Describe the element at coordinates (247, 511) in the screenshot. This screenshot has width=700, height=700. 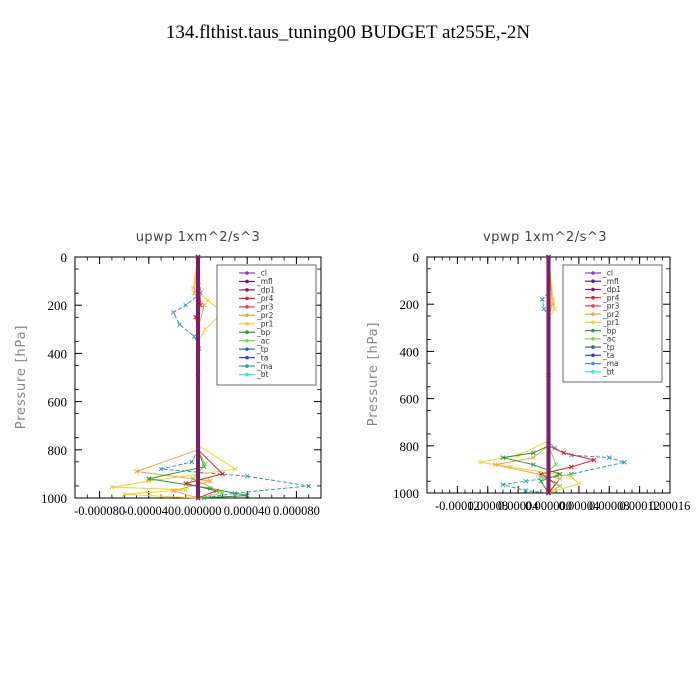
I see `x-tick-label: 0.000040` at that location.